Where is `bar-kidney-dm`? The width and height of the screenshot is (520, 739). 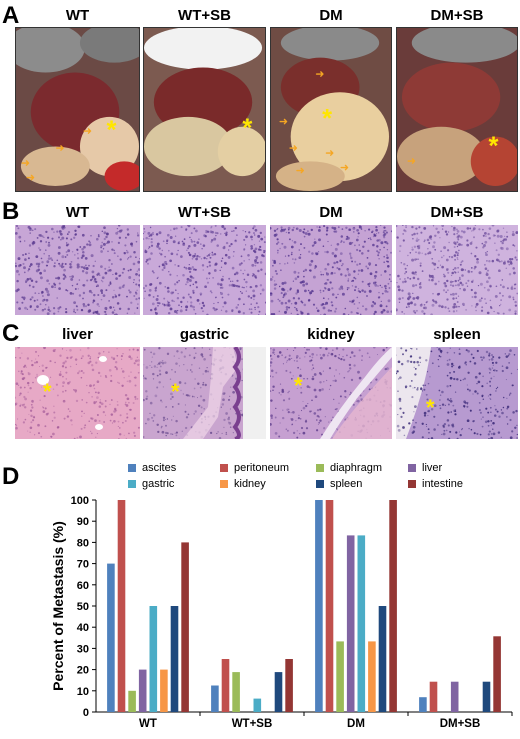 bar-kidney-dm is located at coordinates (372, 676).